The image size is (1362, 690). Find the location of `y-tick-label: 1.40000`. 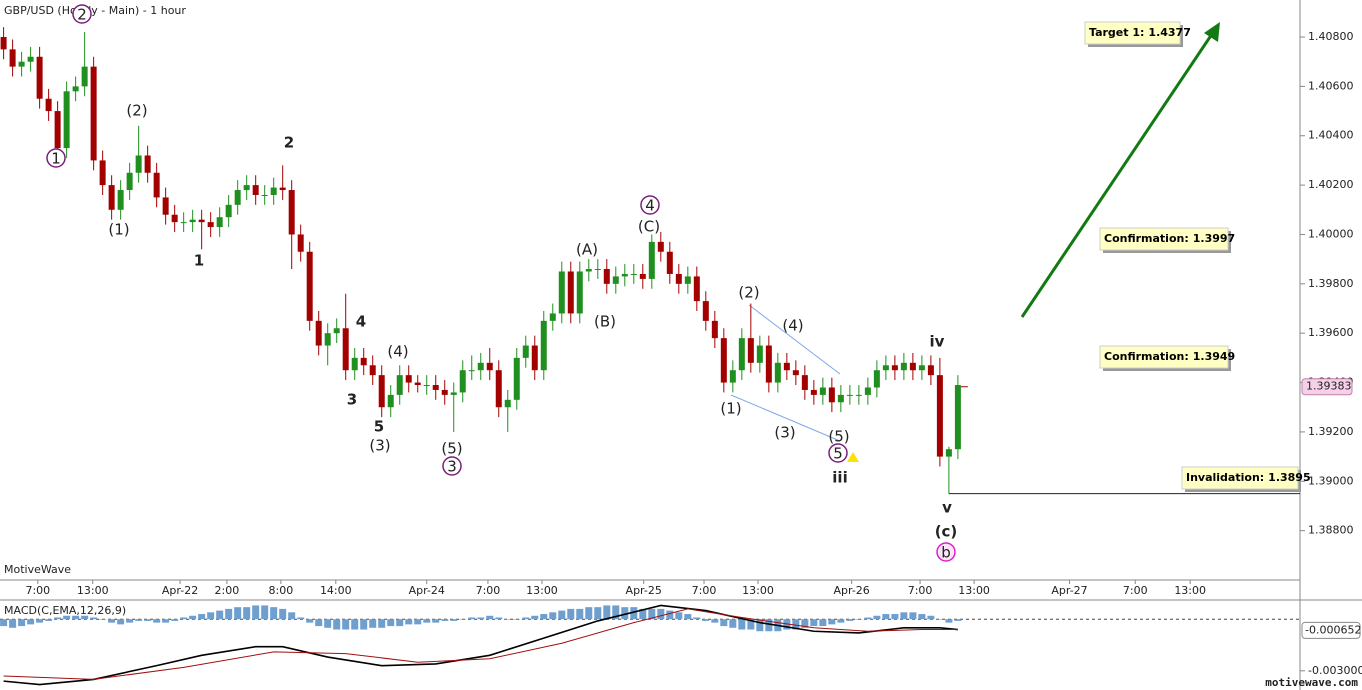

y-tick-label: 1.40000 is located at coordinates (1331, 233).